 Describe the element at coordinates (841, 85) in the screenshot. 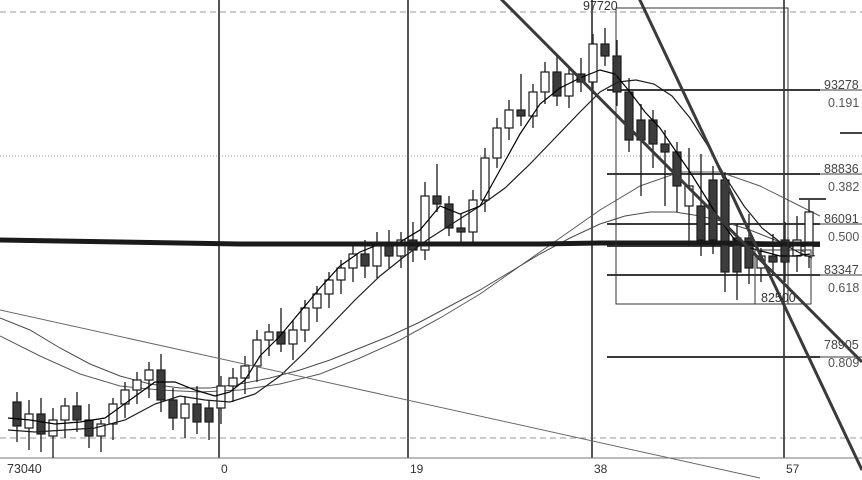

I see `fib-price-0191: 93278` at that location.